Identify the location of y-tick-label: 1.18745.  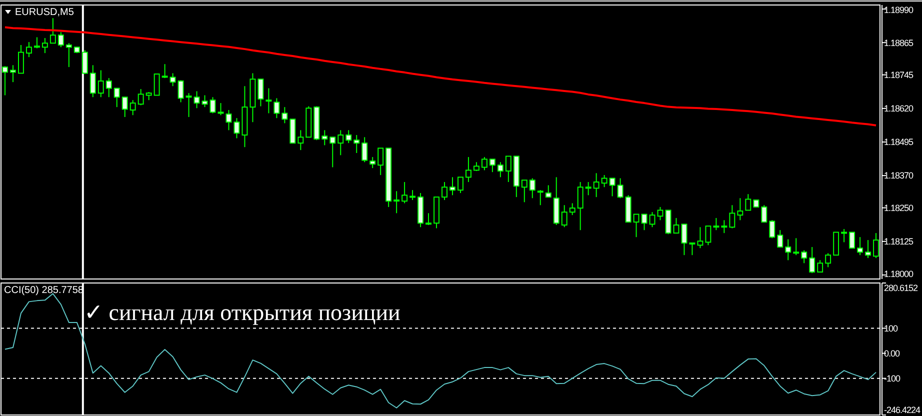
(899, 75).